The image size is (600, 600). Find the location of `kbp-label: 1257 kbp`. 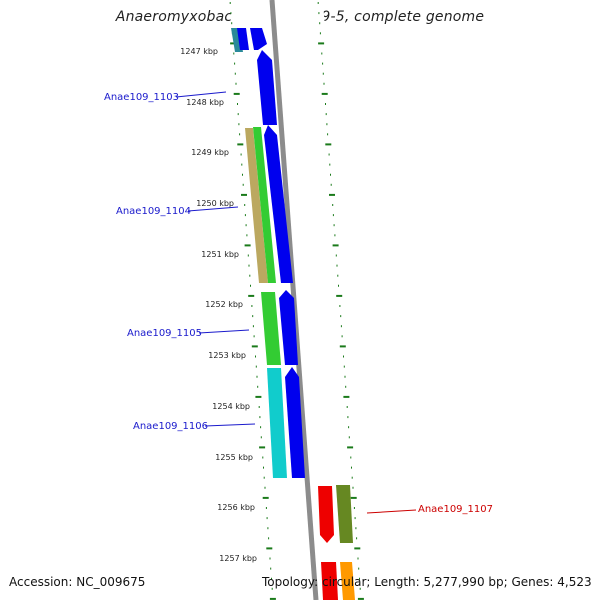

kbp-label: 1257 kbp is located at coordinates (238, 558).